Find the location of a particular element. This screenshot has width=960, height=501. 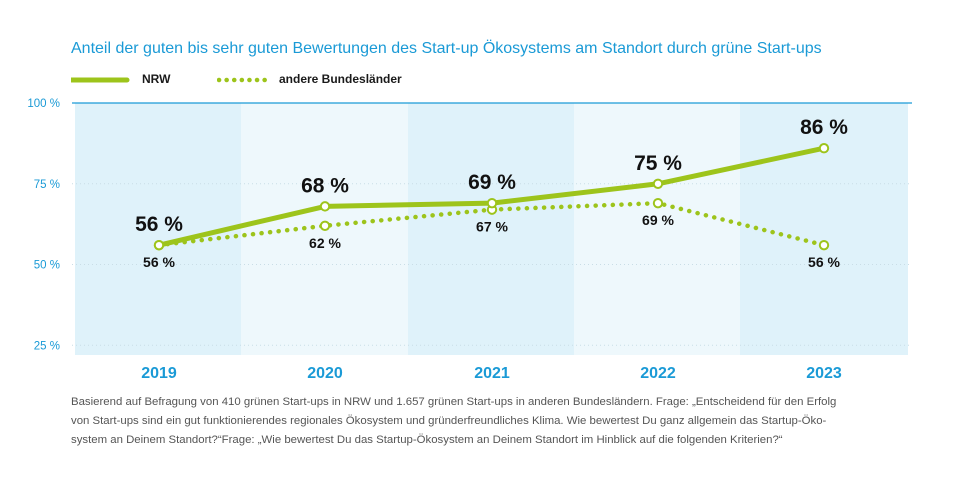

x-tick-label-2021: 2021 is located at coordinates (492, 373).